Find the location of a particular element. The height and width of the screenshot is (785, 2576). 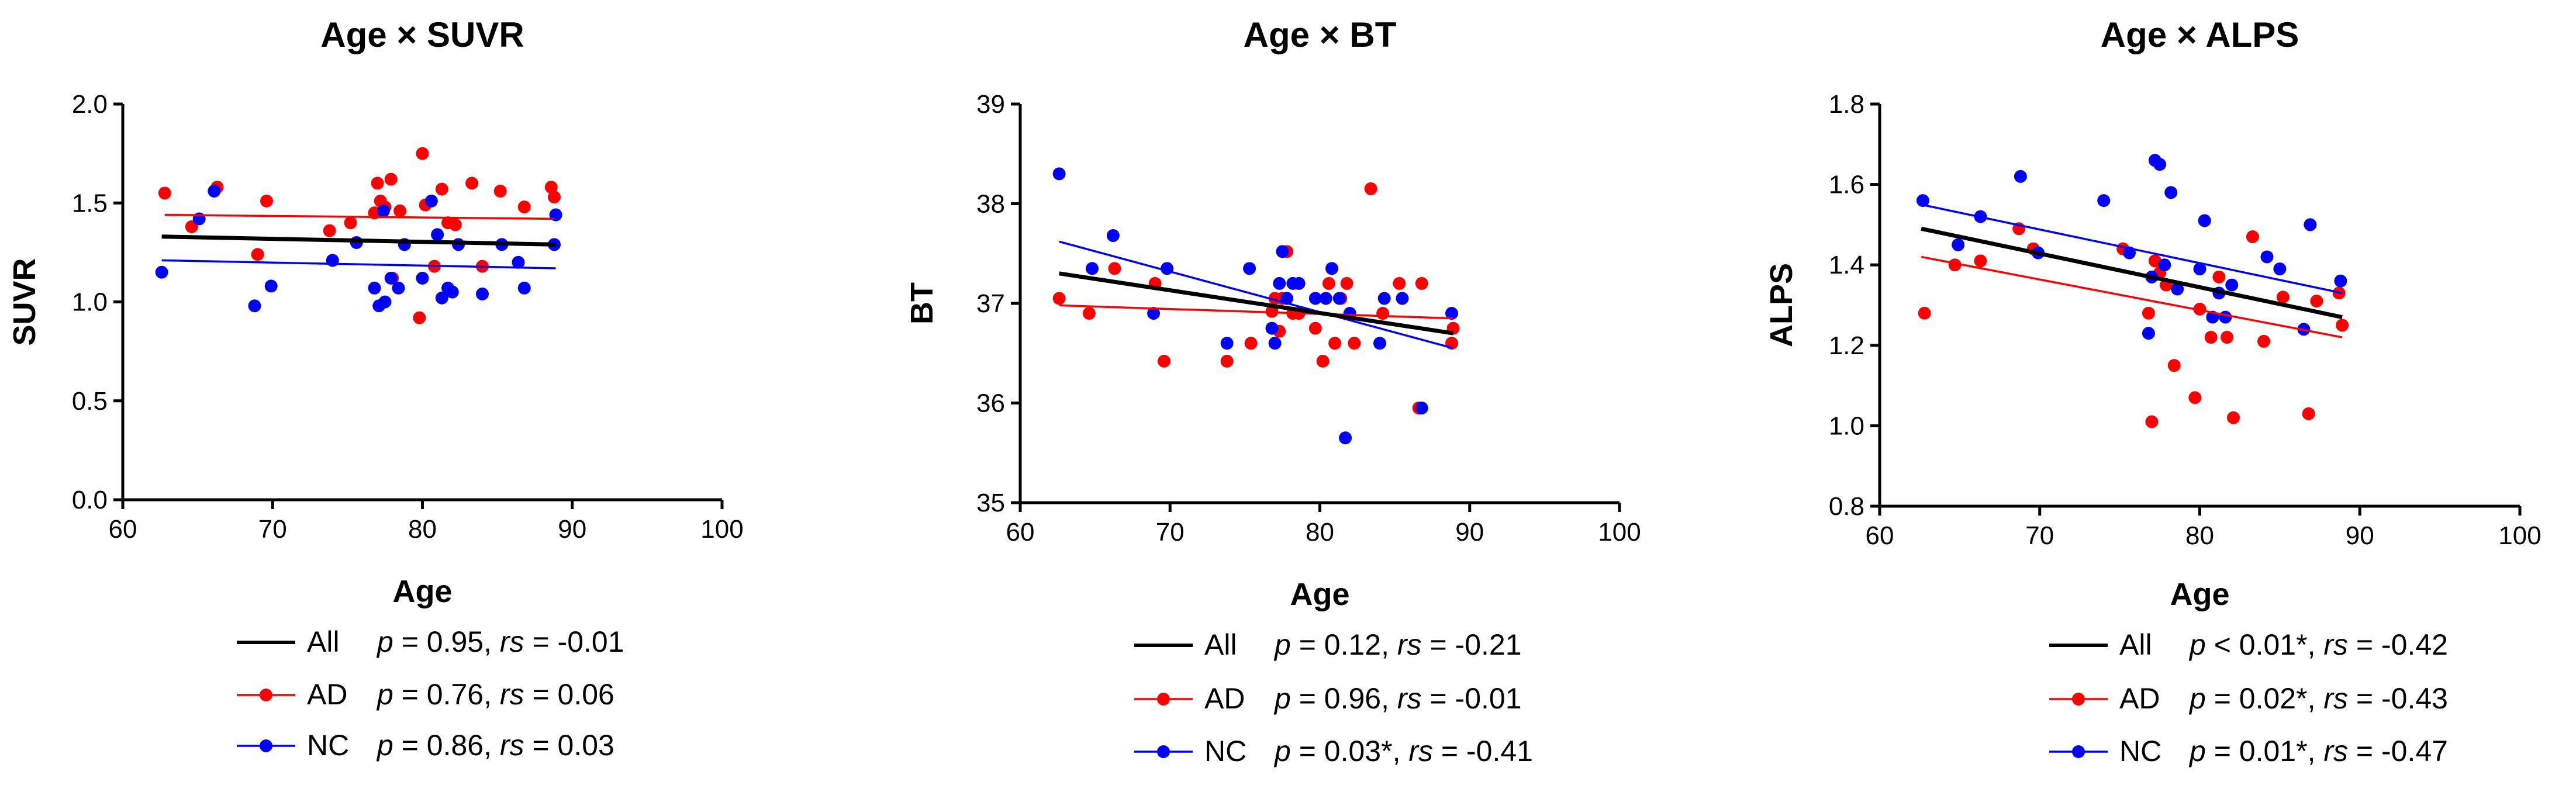

y-axis-title: SUVR is located at coordinates (25, 301).